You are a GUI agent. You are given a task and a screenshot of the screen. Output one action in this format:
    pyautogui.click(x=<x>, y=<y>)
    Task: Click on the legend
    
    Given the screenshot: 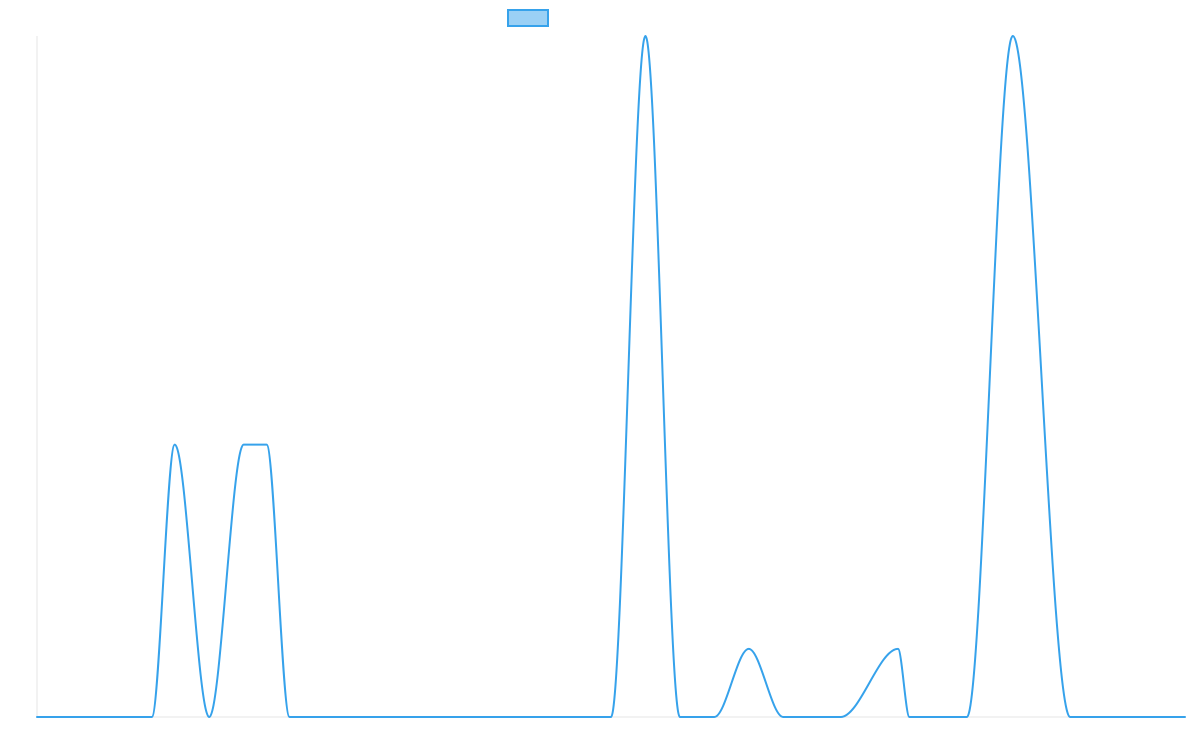 What is the action you would take?
    pyautogui.click(x=528, y=18)
    